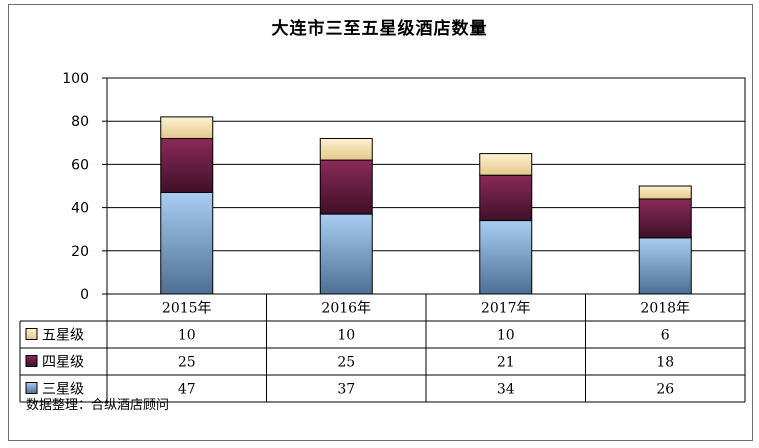 This screenshot has width=759, height=448. I want to click on y-tick-label: 20, so click(80, 252).